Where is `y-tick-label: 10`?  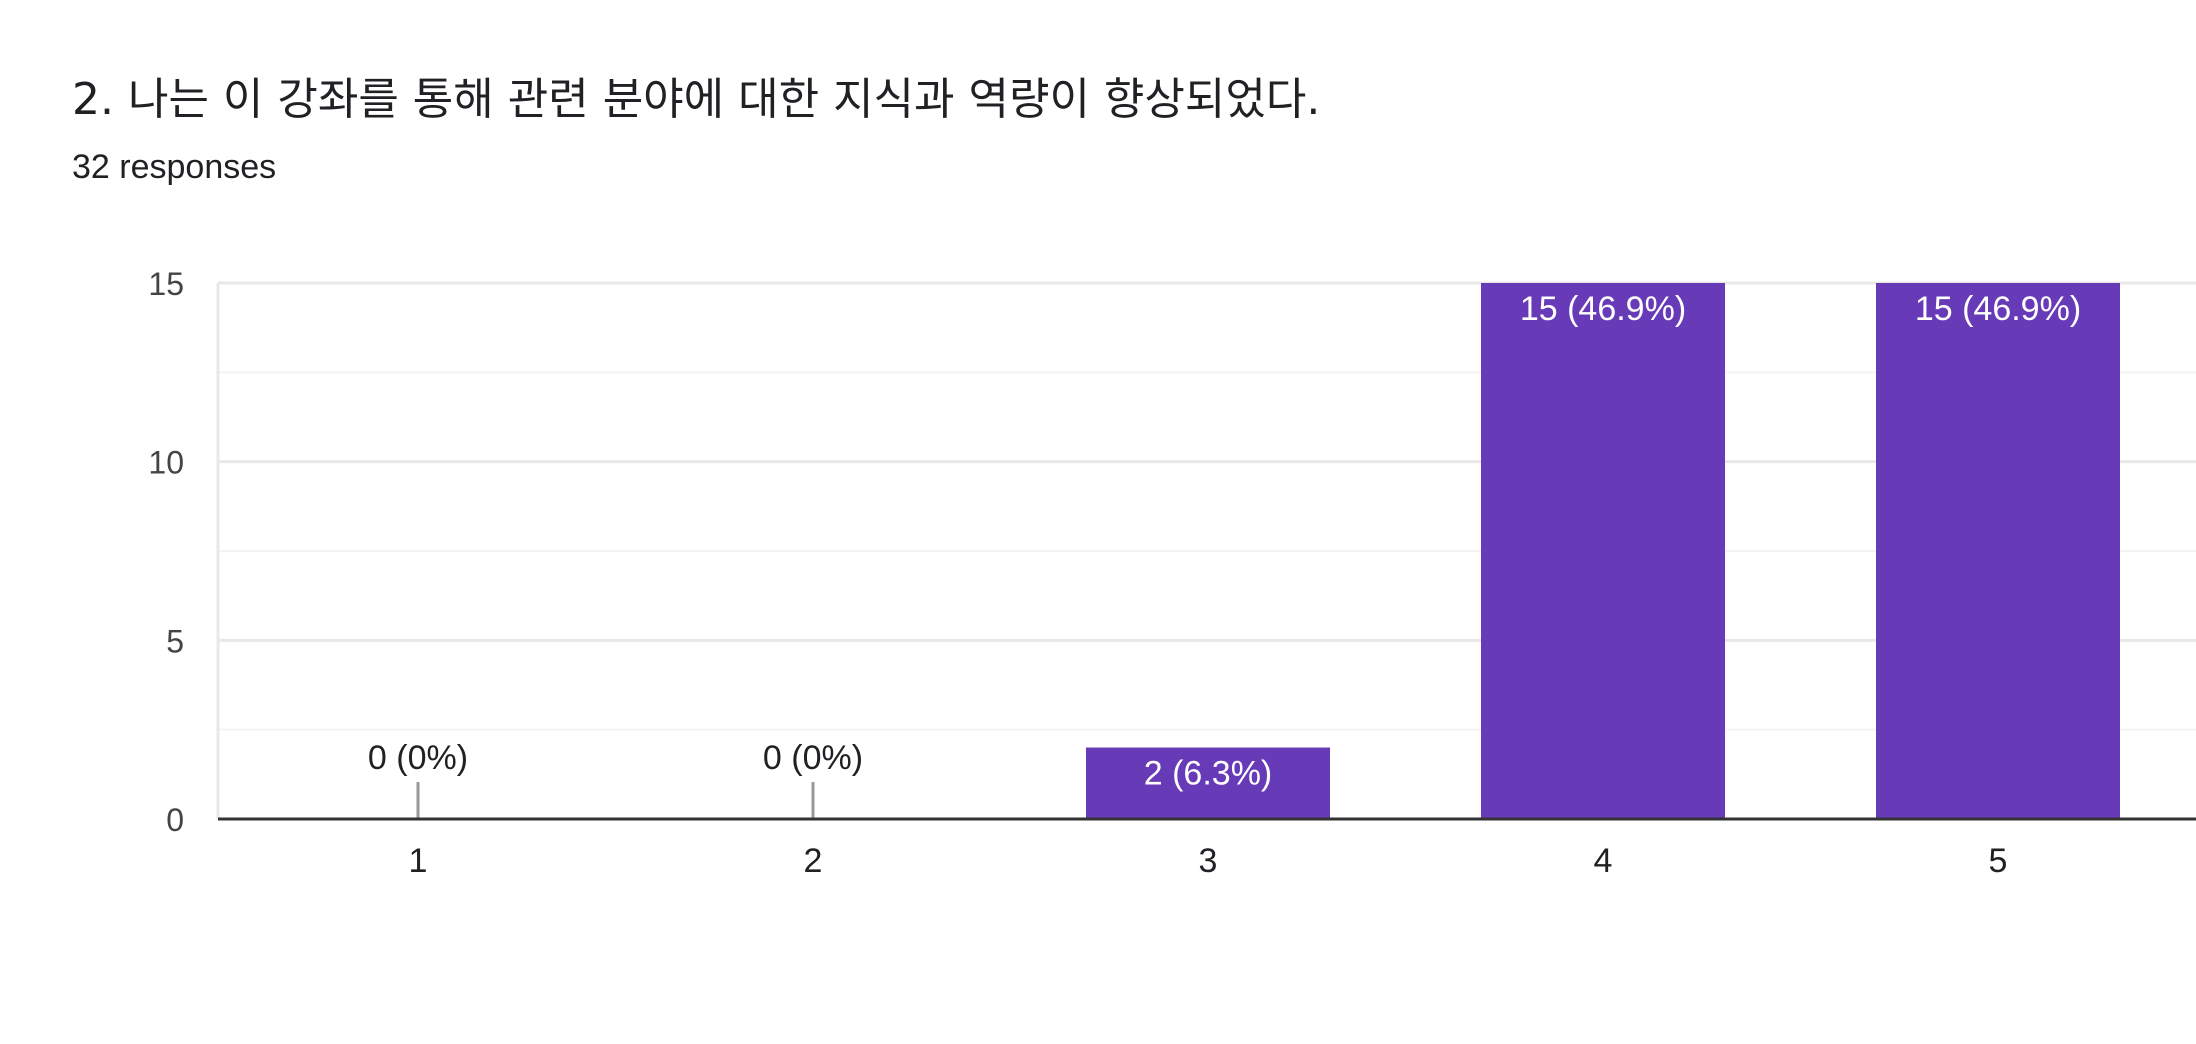
y-tick-label: 10 is located at coordinates (166, 463).